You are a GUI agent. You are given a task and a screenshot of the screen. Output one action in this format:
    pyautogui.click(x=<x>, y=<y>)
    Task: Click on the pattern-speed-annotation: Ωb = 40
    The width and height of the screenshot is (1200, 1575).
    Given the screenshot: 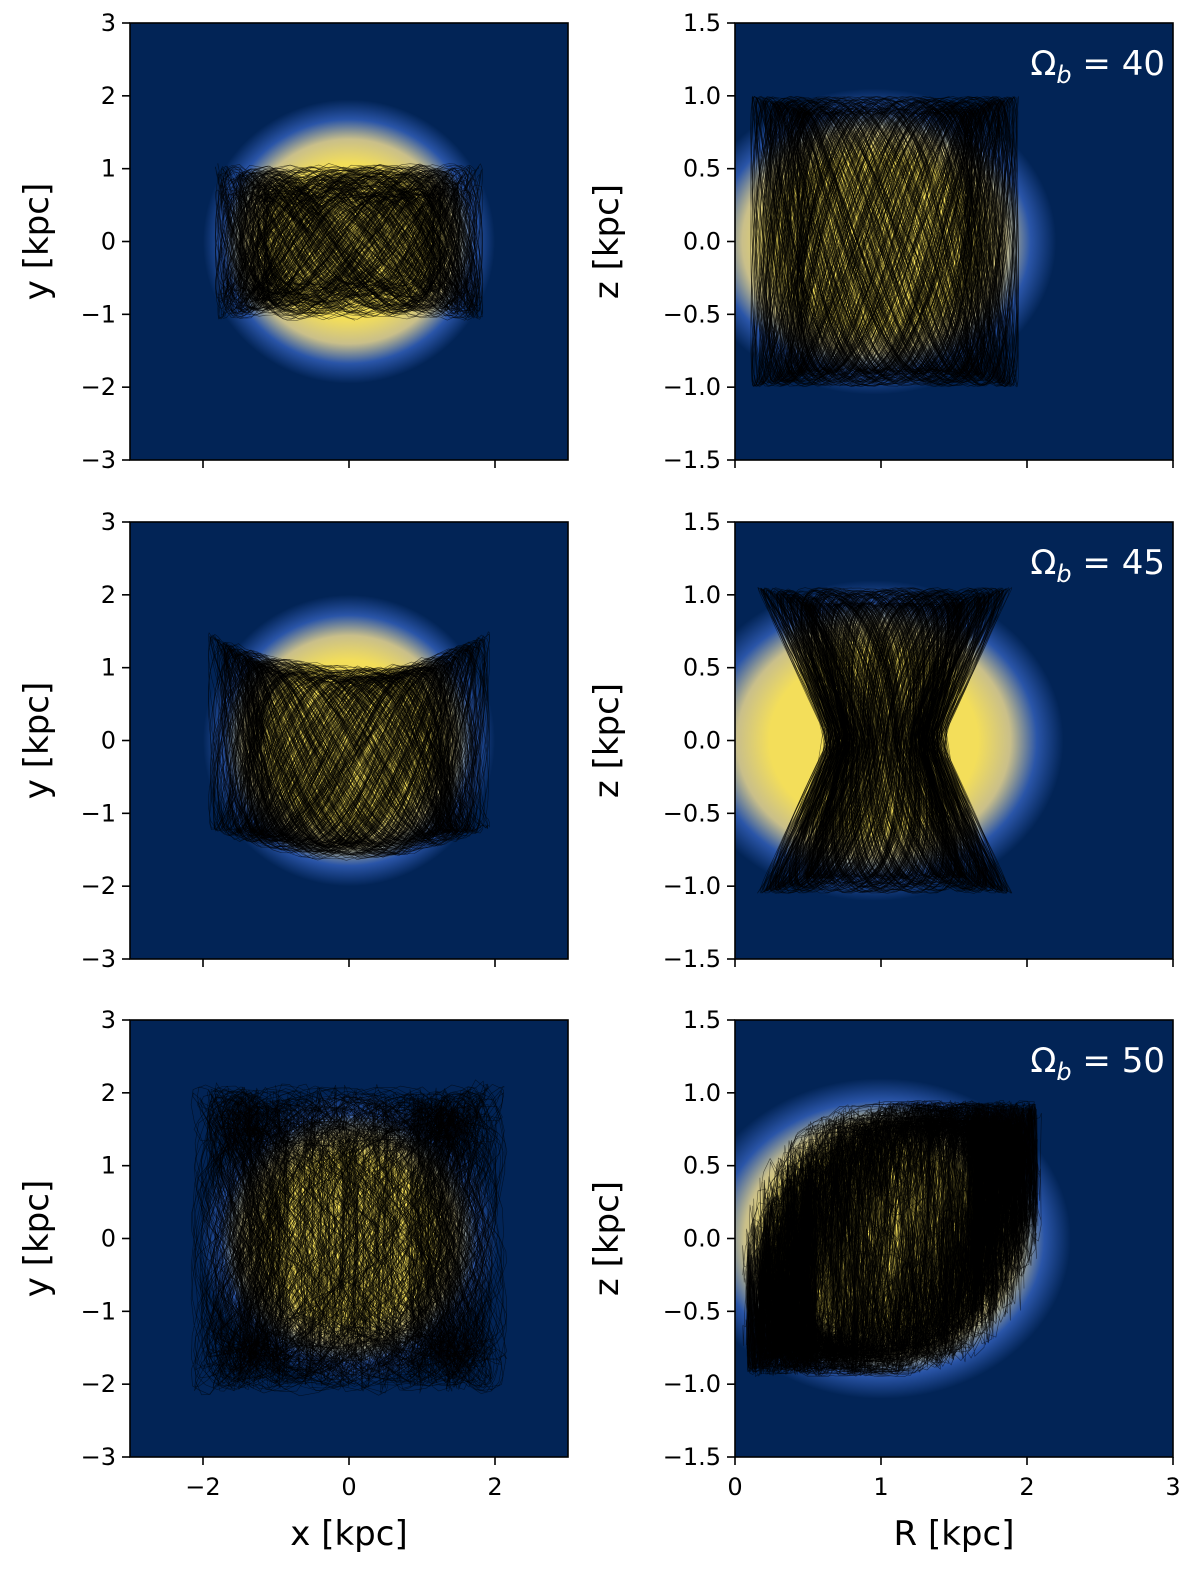 What is the action you would take?
    pyautogui.click(x=1097, y=66)
    